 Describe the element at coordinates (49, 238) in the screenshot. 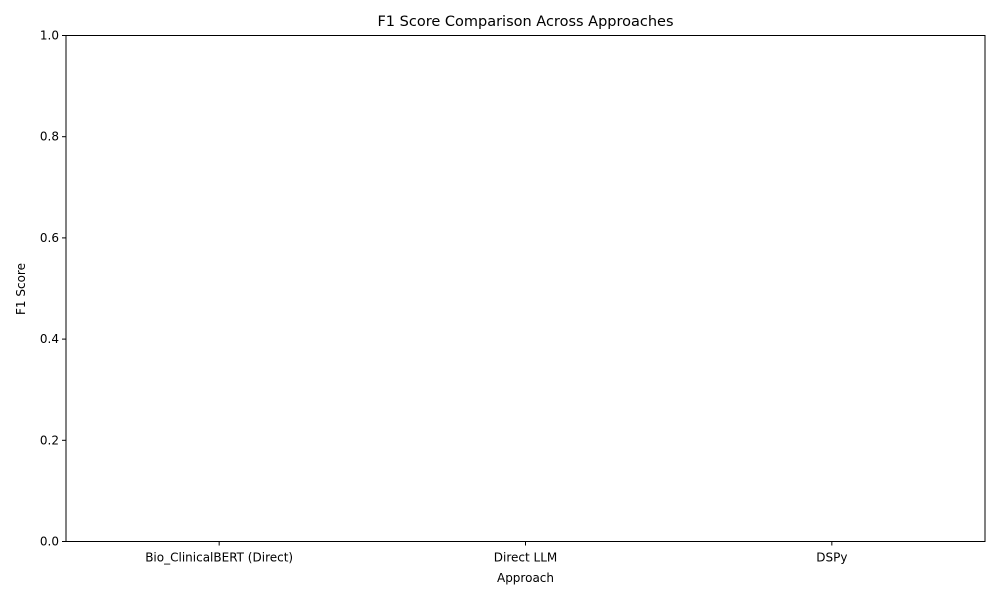

I see `y-tick-label: 0.6` at that location.